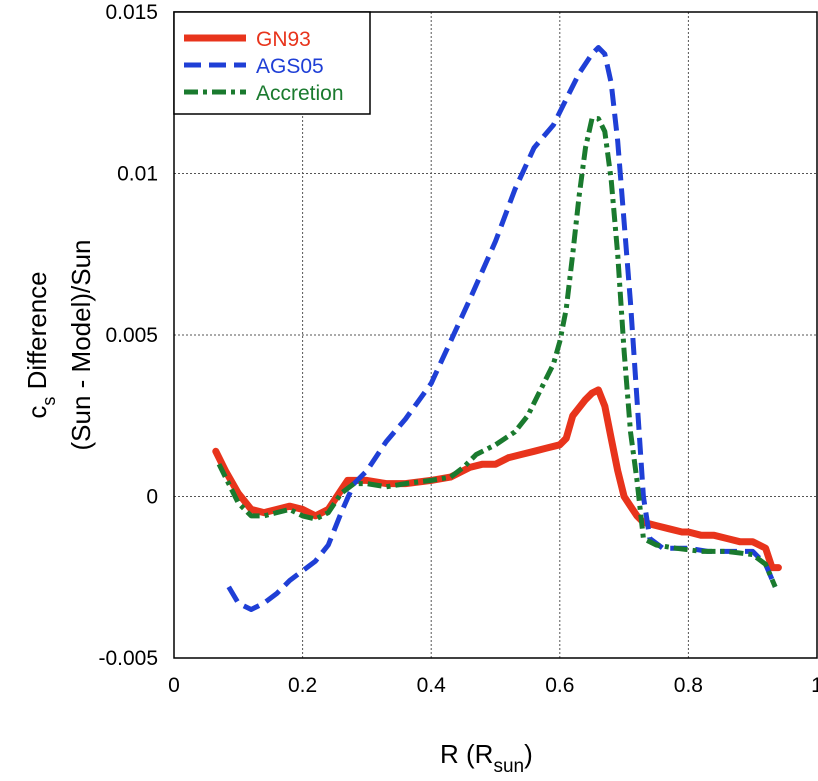  I want to click on y-axis-title-line2: (Sun - Model)/Sun, so click(81, 345).